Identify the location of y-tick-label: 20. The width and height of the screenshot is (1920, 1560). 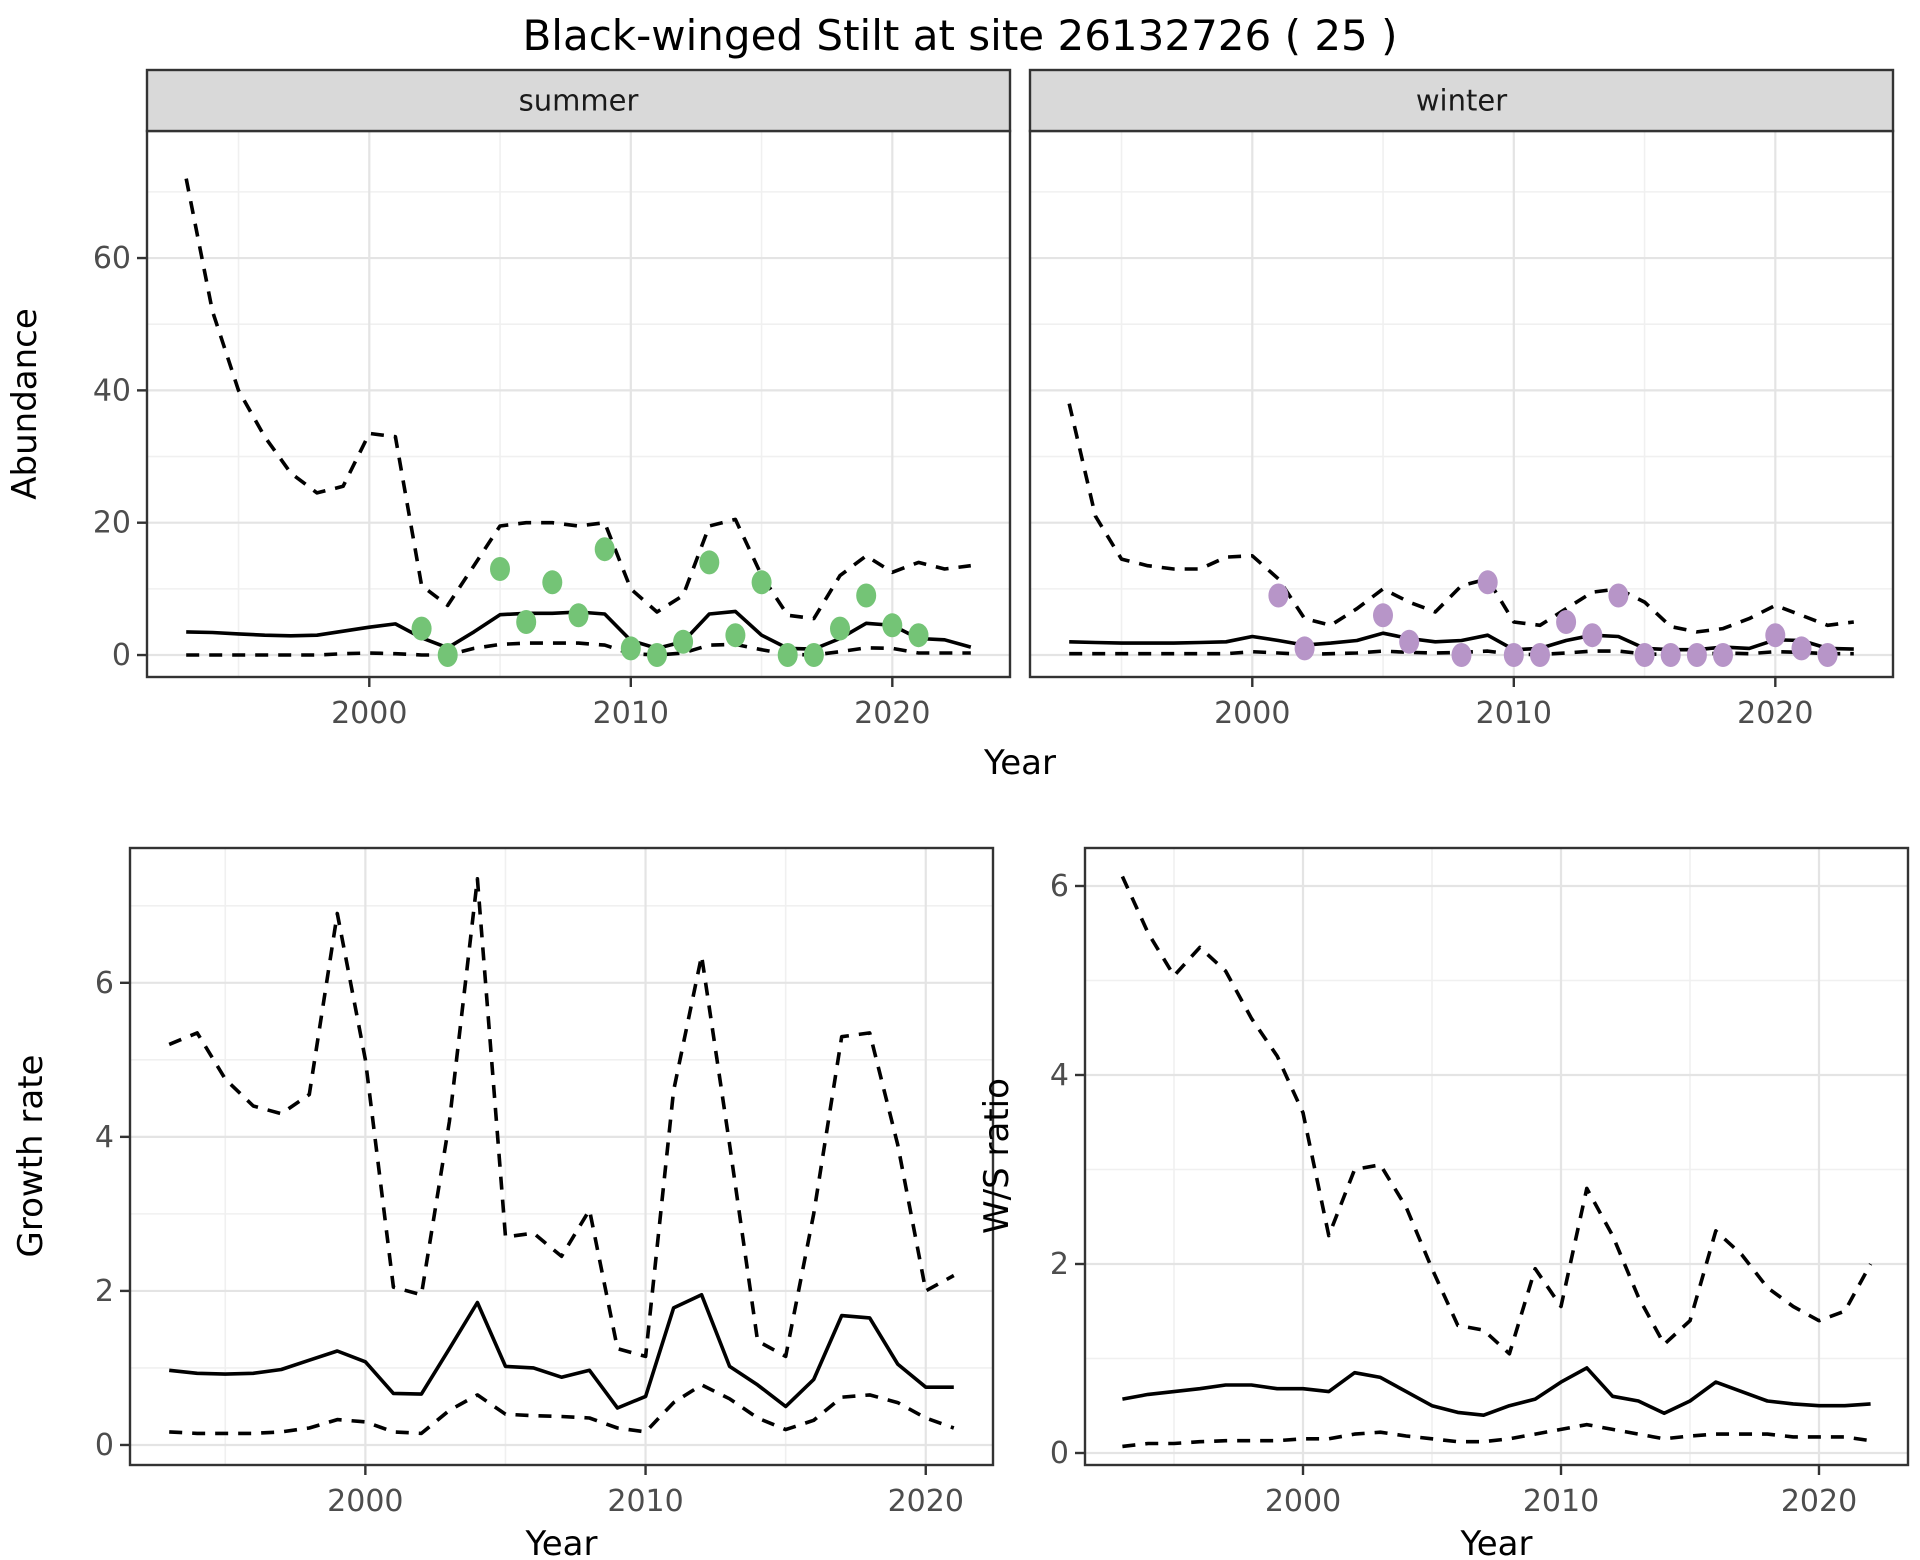
(112, 523).